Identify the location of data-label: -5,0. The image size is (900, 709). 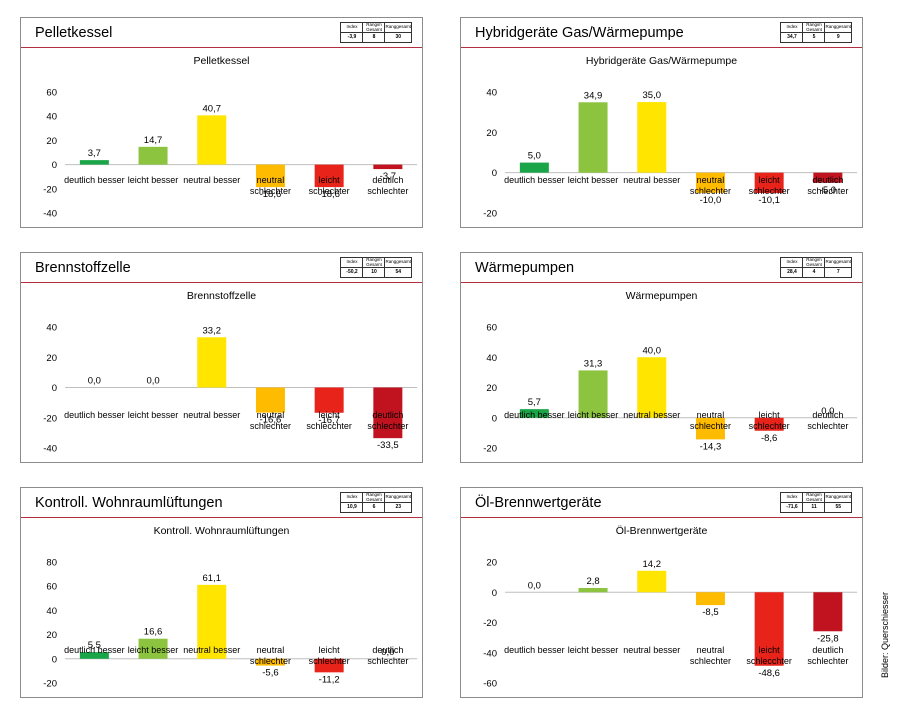
(828, 190).